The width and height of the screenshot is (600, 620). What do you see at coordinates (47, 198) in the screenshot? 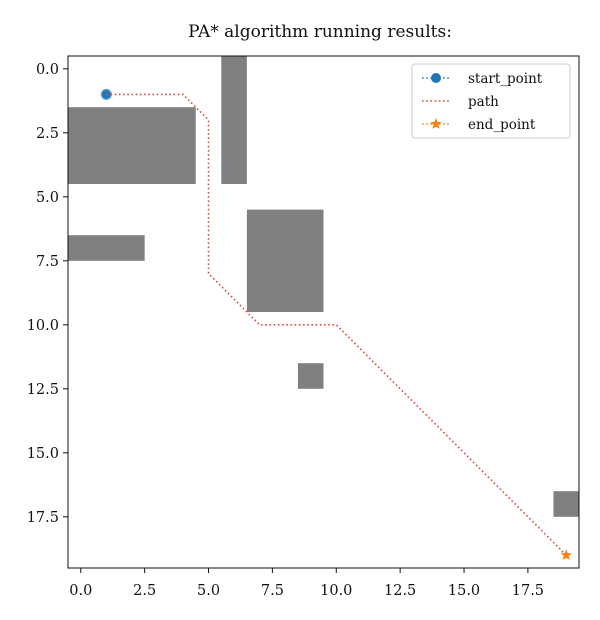
I see `y-tick-label: 5.0` at bounding box center [47, 198].